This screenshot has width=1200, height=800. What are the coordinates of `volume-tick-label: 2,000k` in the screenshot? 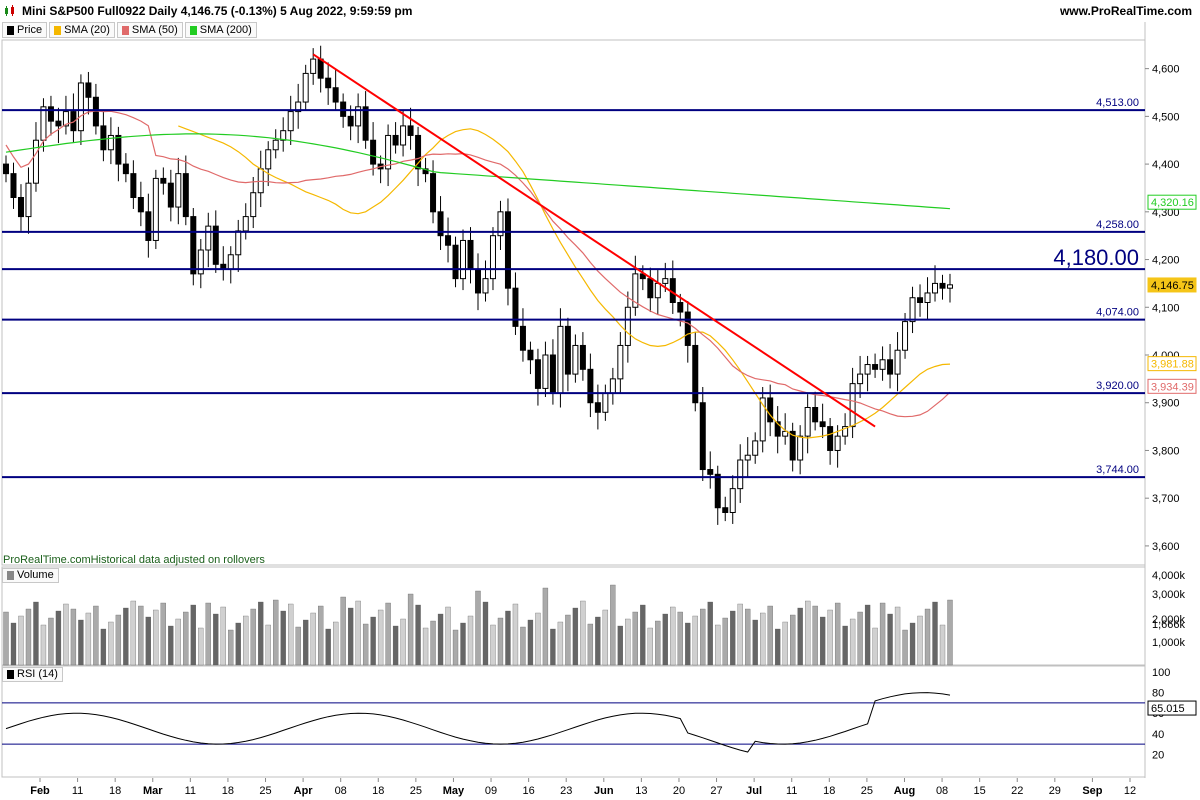 It's located at (1169, 620).